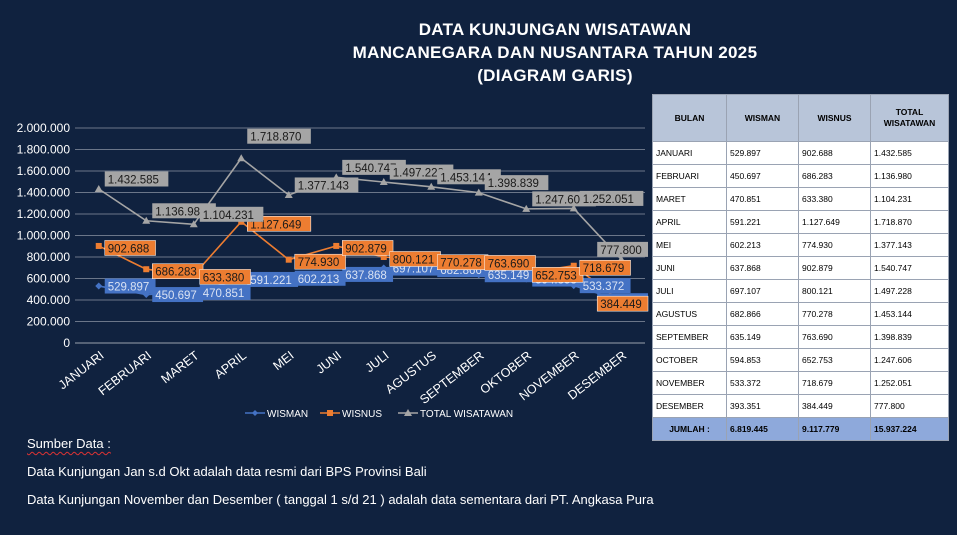  Describe the element at coordinates (555, 29) in the screenshot. I see `title-line-1: DATA KUNJUNGAN WISATAWAN` at that location.